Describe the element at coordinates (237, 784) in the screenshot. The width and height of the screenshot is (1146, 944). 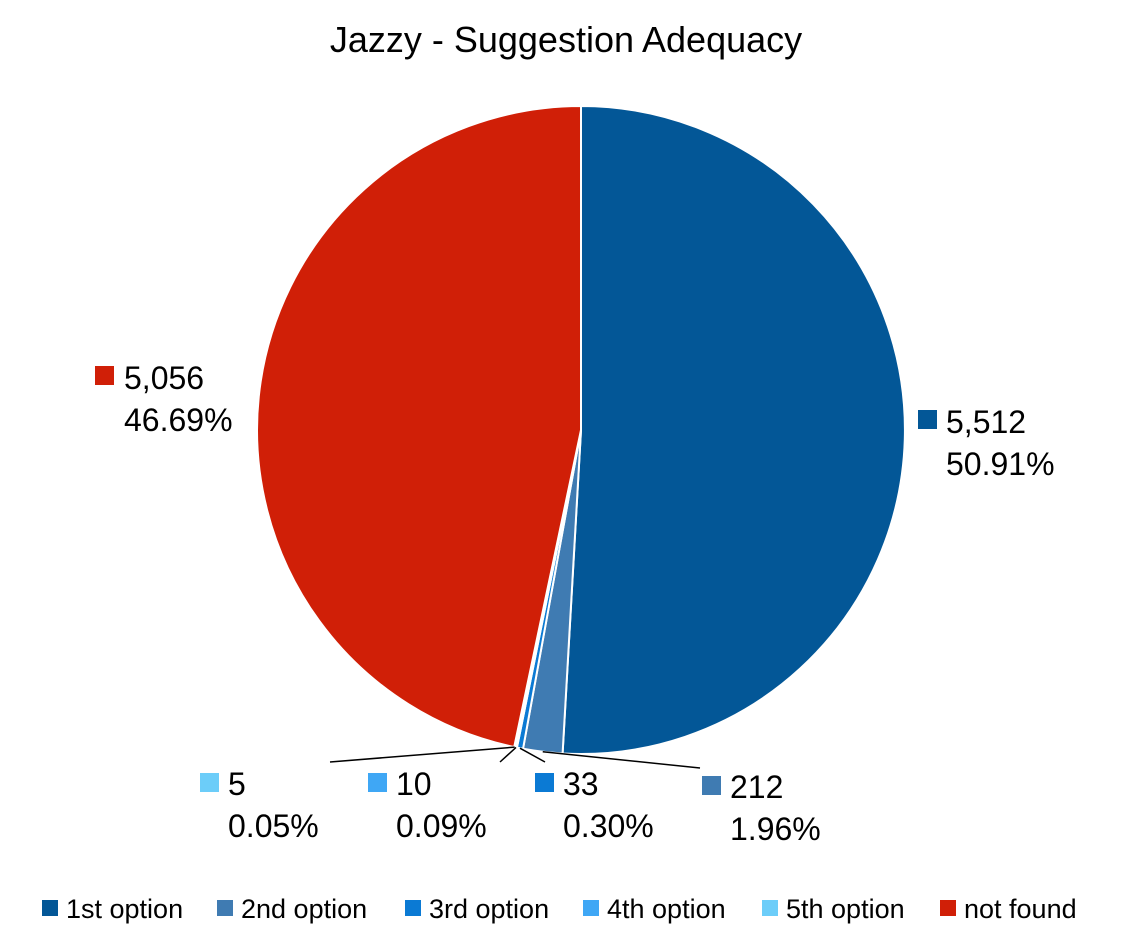
I see `value-label-5th-option: 5` at that location.